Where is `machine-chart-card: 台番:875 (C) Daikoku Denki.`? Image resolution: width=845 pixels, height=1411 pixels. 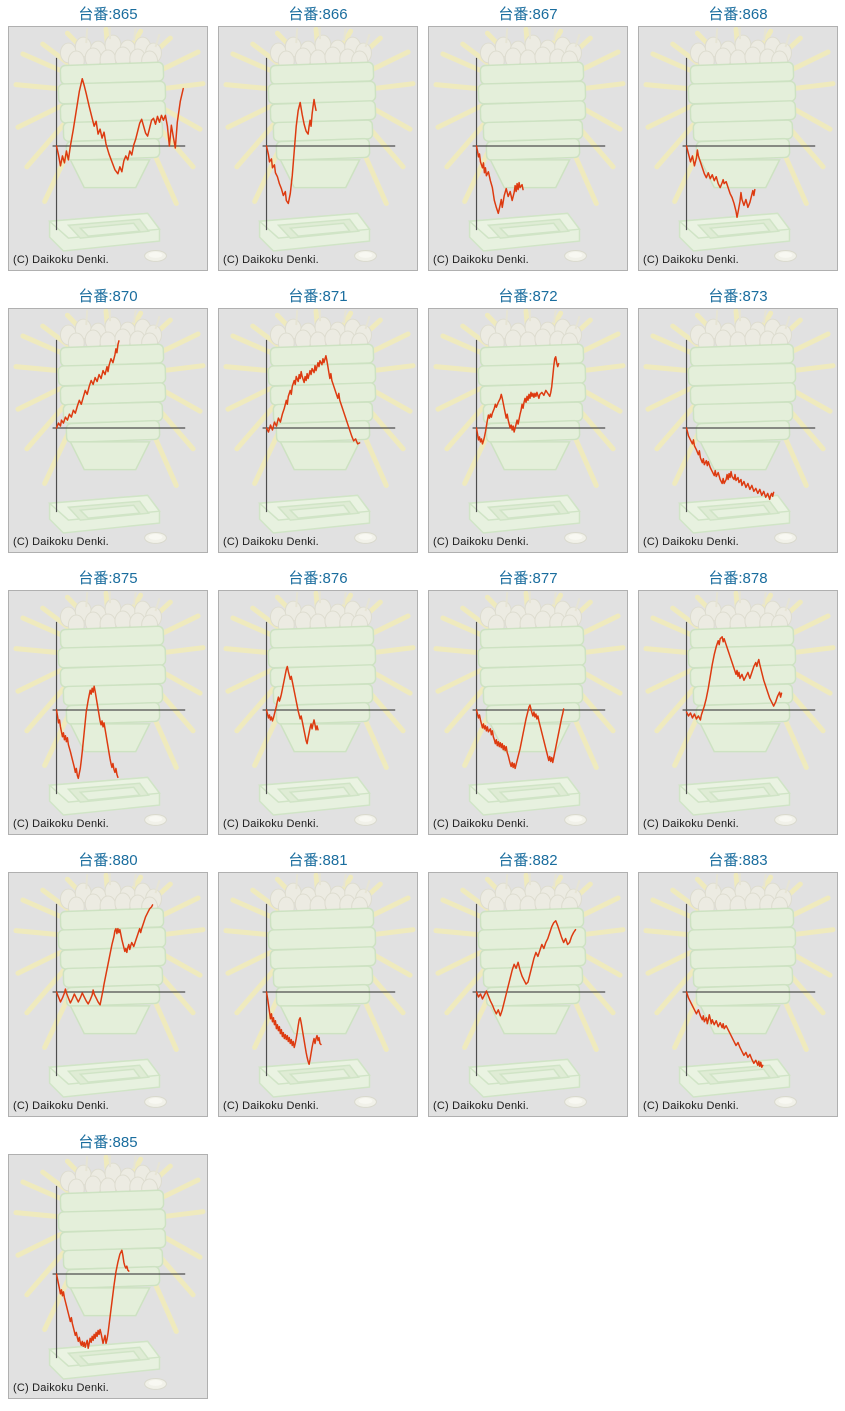
machine-chart-card: 台番:875 (C) Daikoku Denki. is located at coordinates (108, 702).